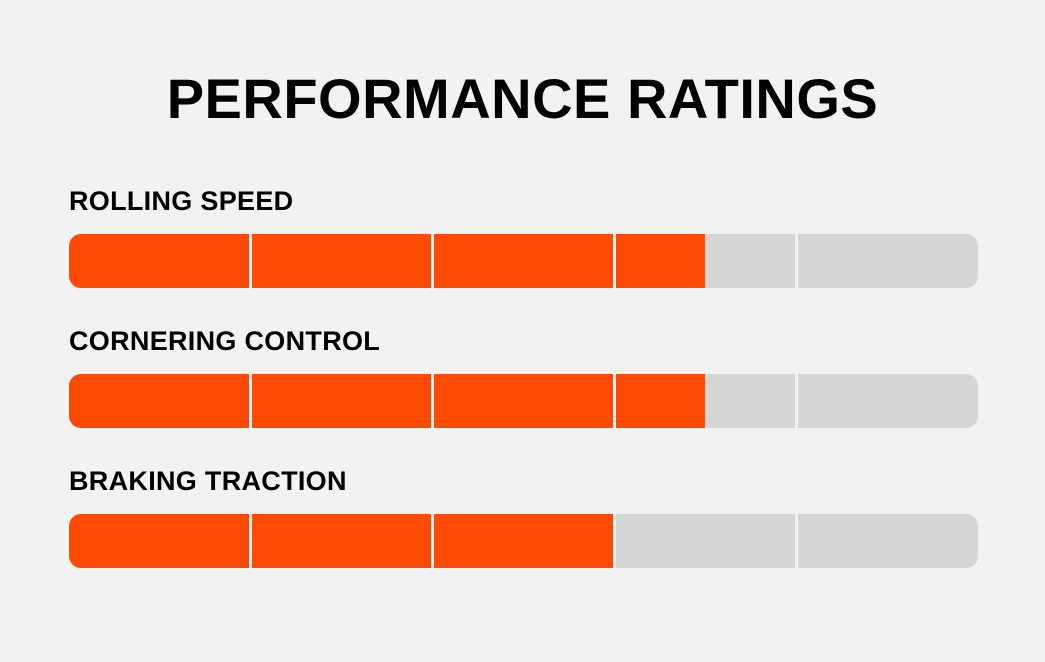  I want to click on rating-cornering-control: CORNERING CONTROL, so click(523, 376).